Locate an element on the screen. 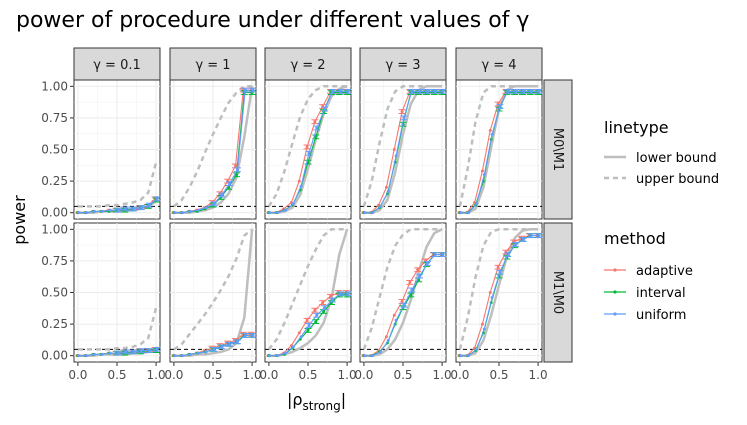  panel-r2-c5 is located at coordinates (499, 292).